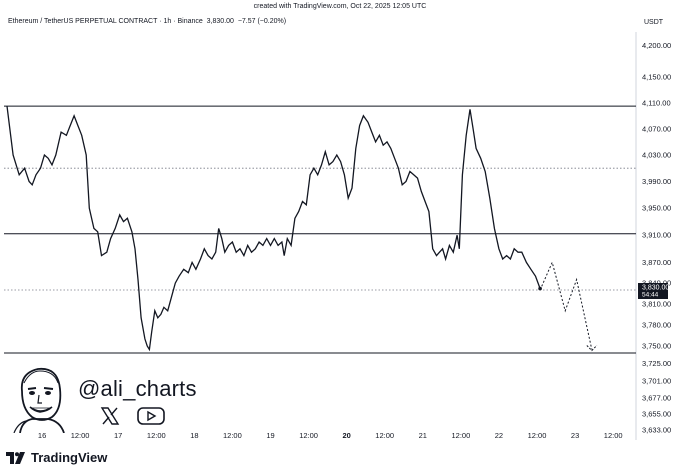 This screenshot has width=680, height=472. What do you see at coordinates (220, 21) in the screenshot?
I see `last-price: 3,830.00` at bounding box center [220, 21].